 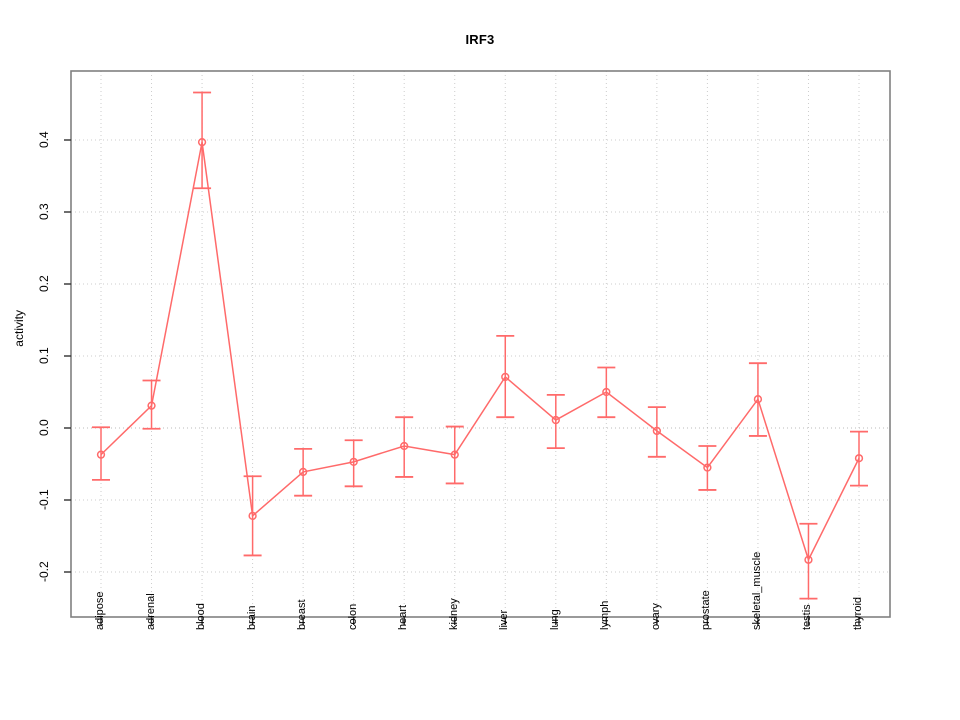 What do you see at coordinates (44, 140) in the screenshot?
I see `y-tick-label: 0.4` at bounding box center [44, 140].